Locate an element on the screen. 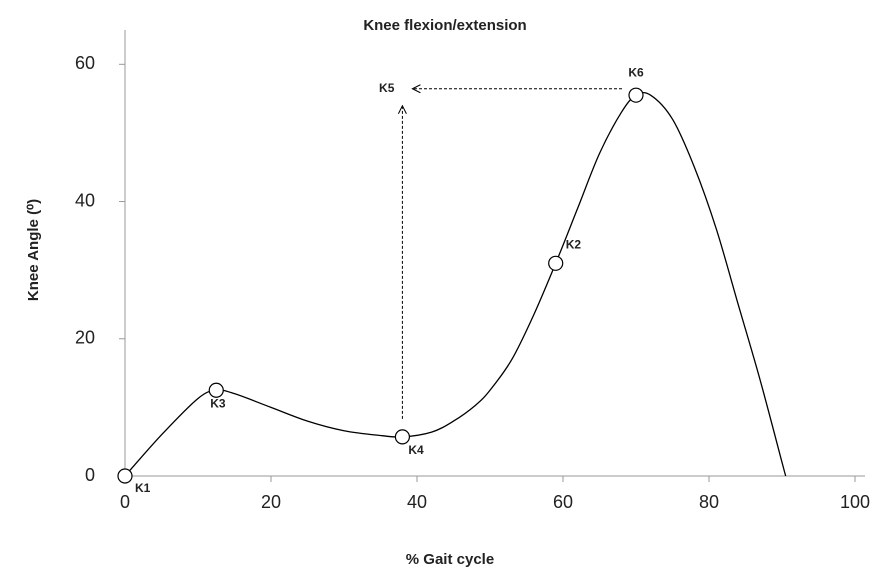 This screenshot has width=887, height=572. x-tick-label: 80 is located at coordinates (709, 502).